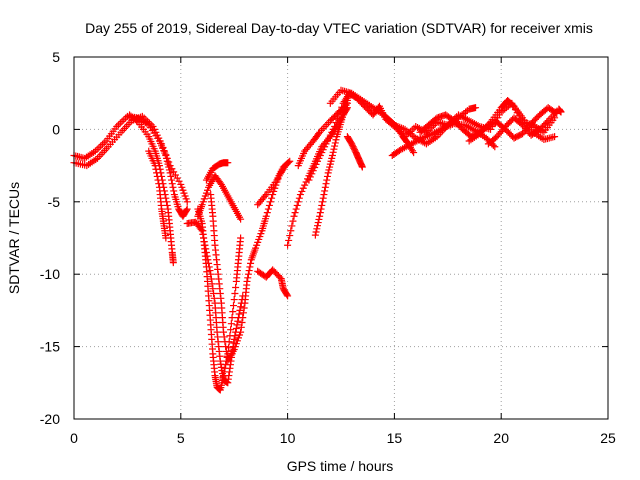  What do you see at coordinates (288, 438) in the screenshot?
I see `x-tick-label: 10` at bounding box center [288, 438].